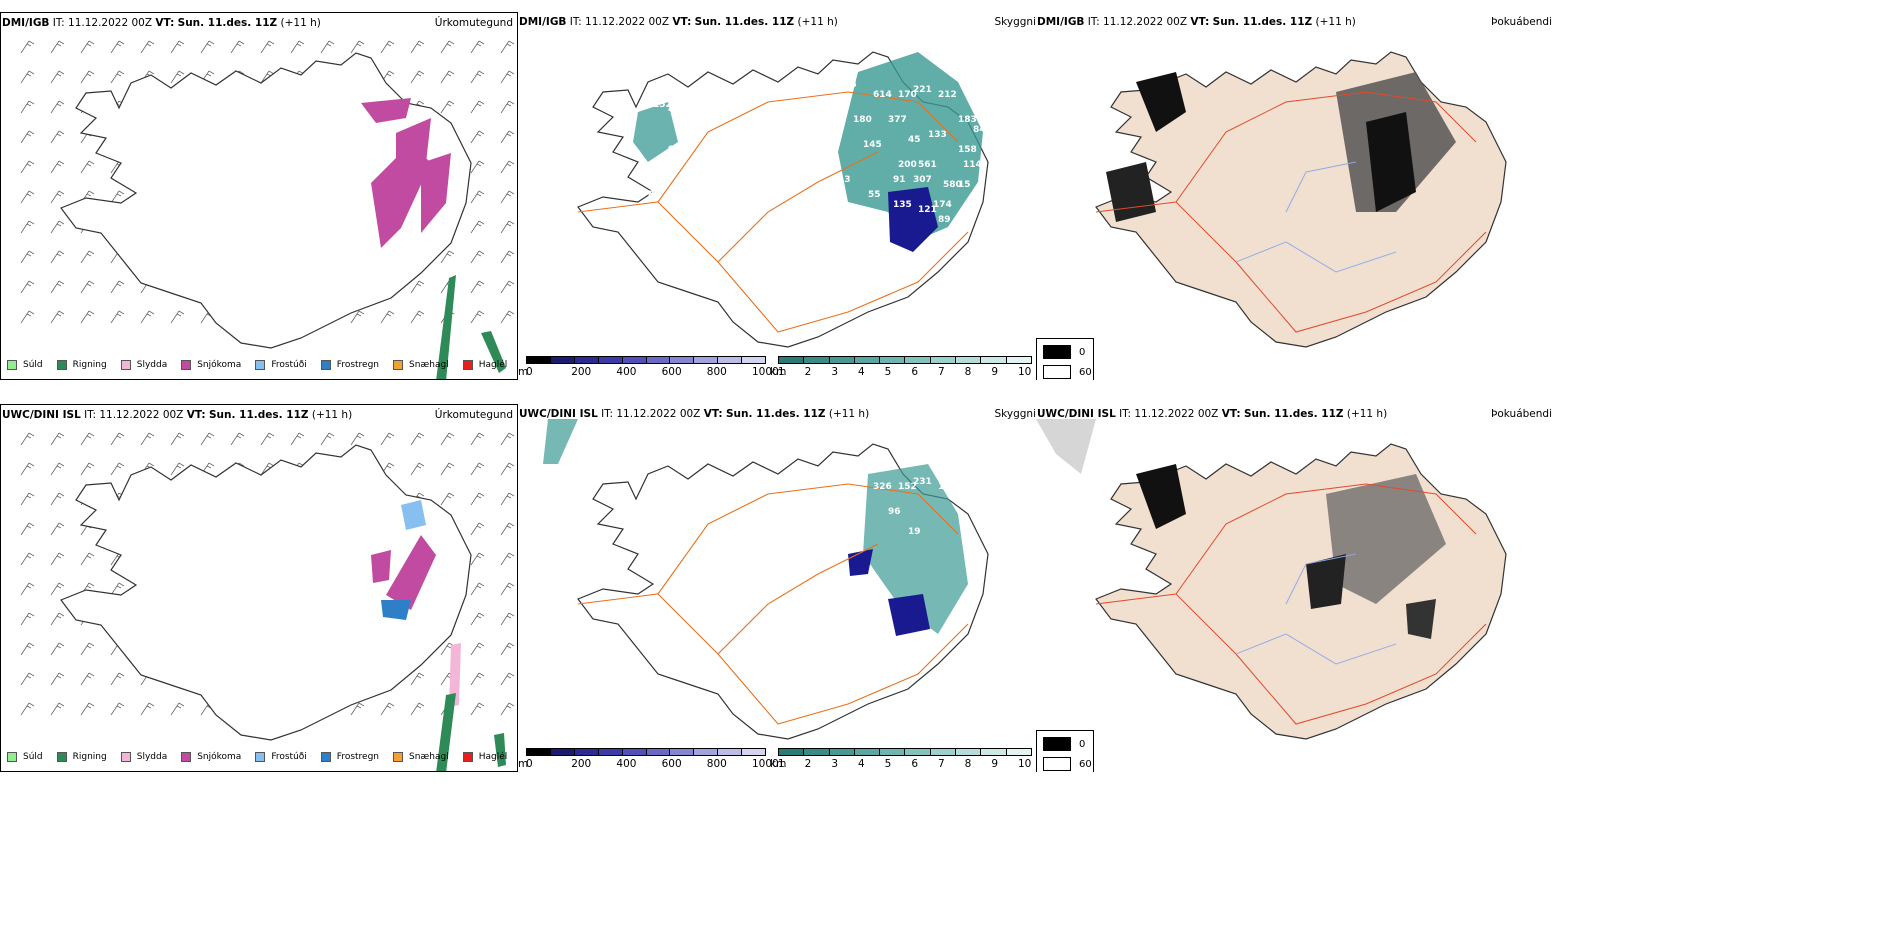  What do you see at coordinates (523, 764) in the screenshot?
I see `colorbar-unit: m` at bounding box center [523, 764].